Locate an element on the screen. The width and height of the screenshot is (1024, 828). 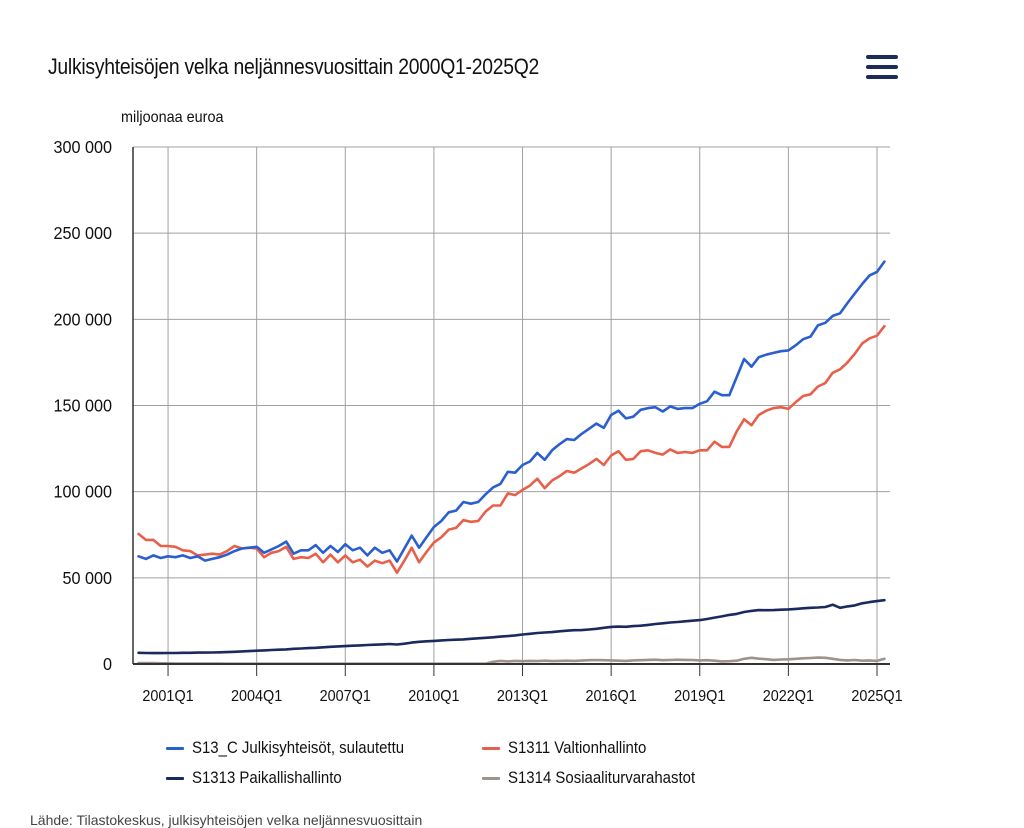
x-tick-label: 2025Q1 is located at coordinates (876, 696).